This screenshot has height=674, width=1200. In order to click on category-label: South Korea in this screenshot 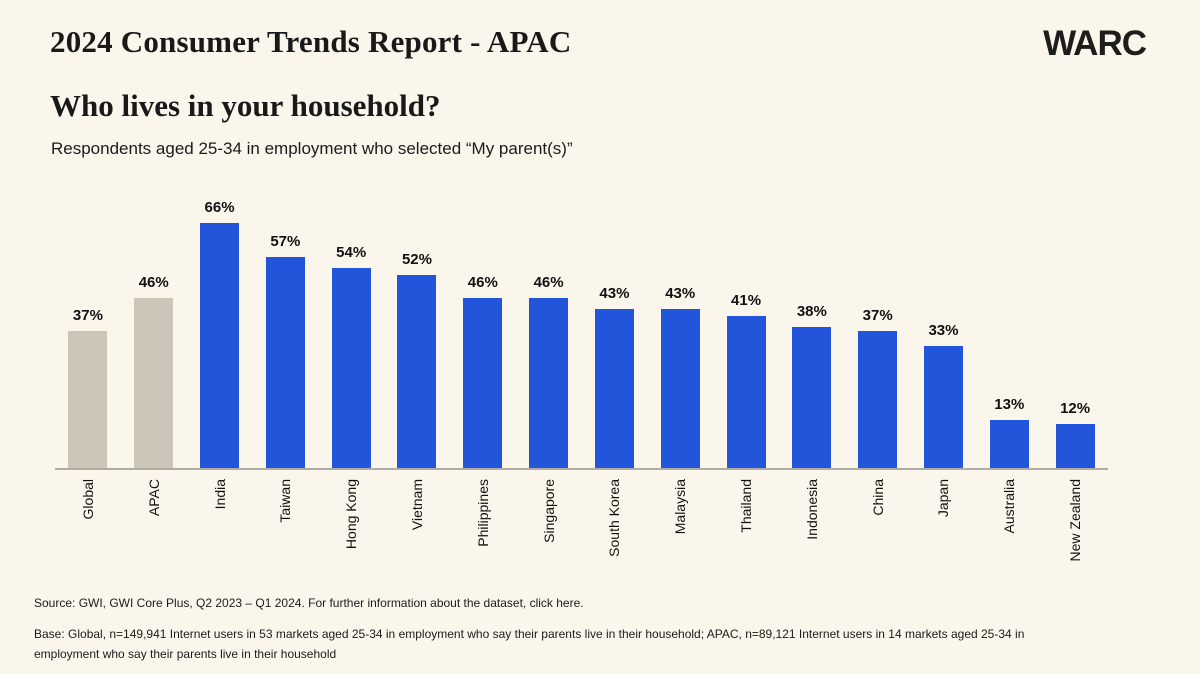, I will do `click(614, 518)`.